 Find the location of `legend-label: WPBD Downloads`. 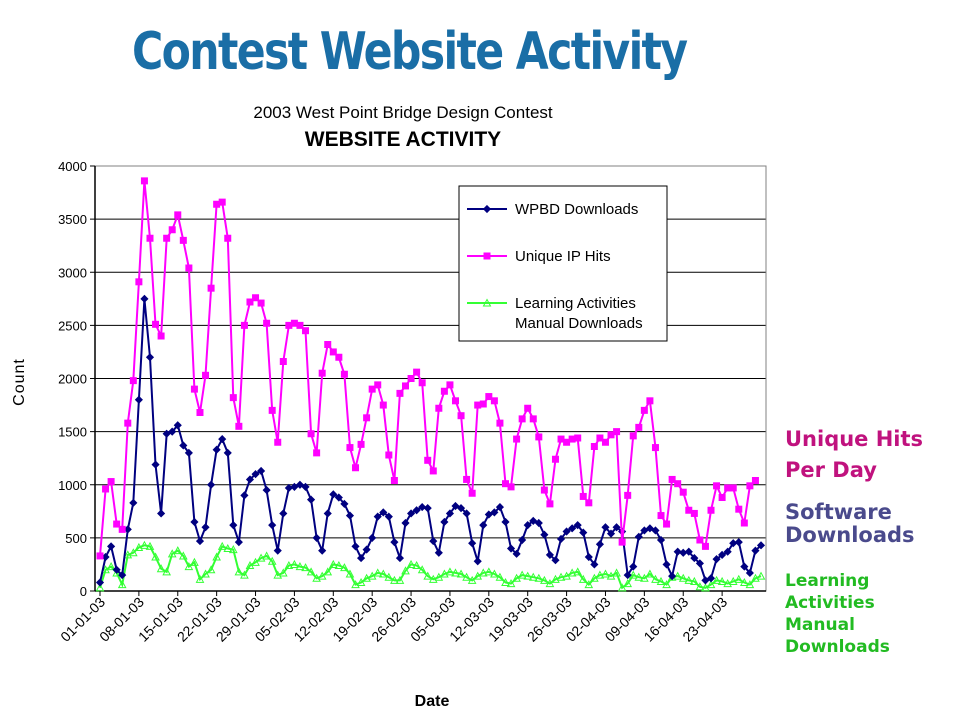

legend-label: WPBD Downloads is located at coordinates (576, 209).